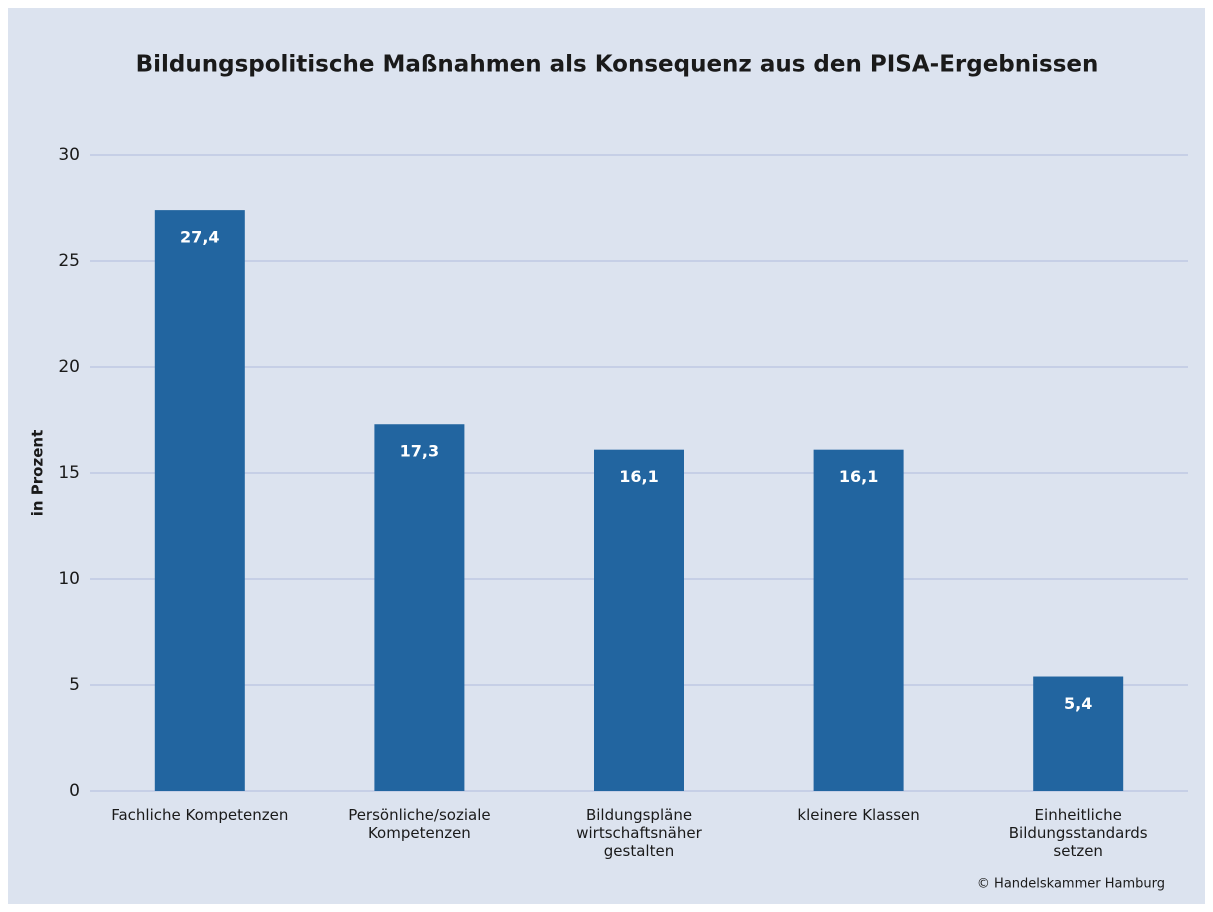 Image resolution: width=1213 pixels, height=912 pixels. I want to click on y-tick-label: 5, so click(74, 685).